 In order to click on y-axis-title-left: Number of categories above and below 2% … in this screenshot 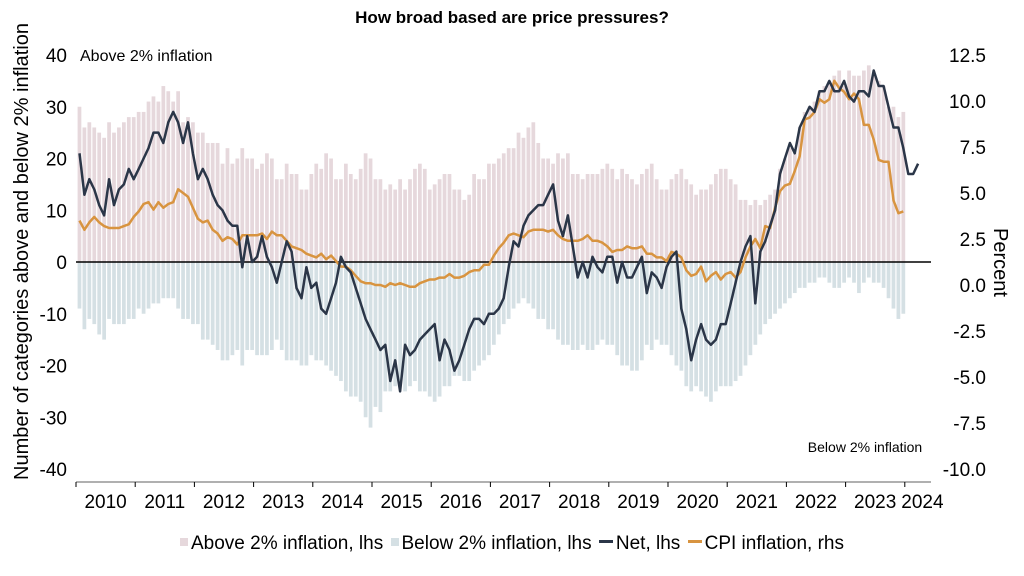, I will do `click(22, 251)`.